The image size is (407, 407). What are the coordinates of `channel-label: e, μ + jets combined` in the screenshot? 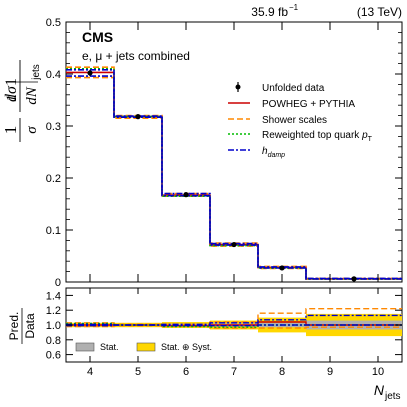 It's located at (136, 56).